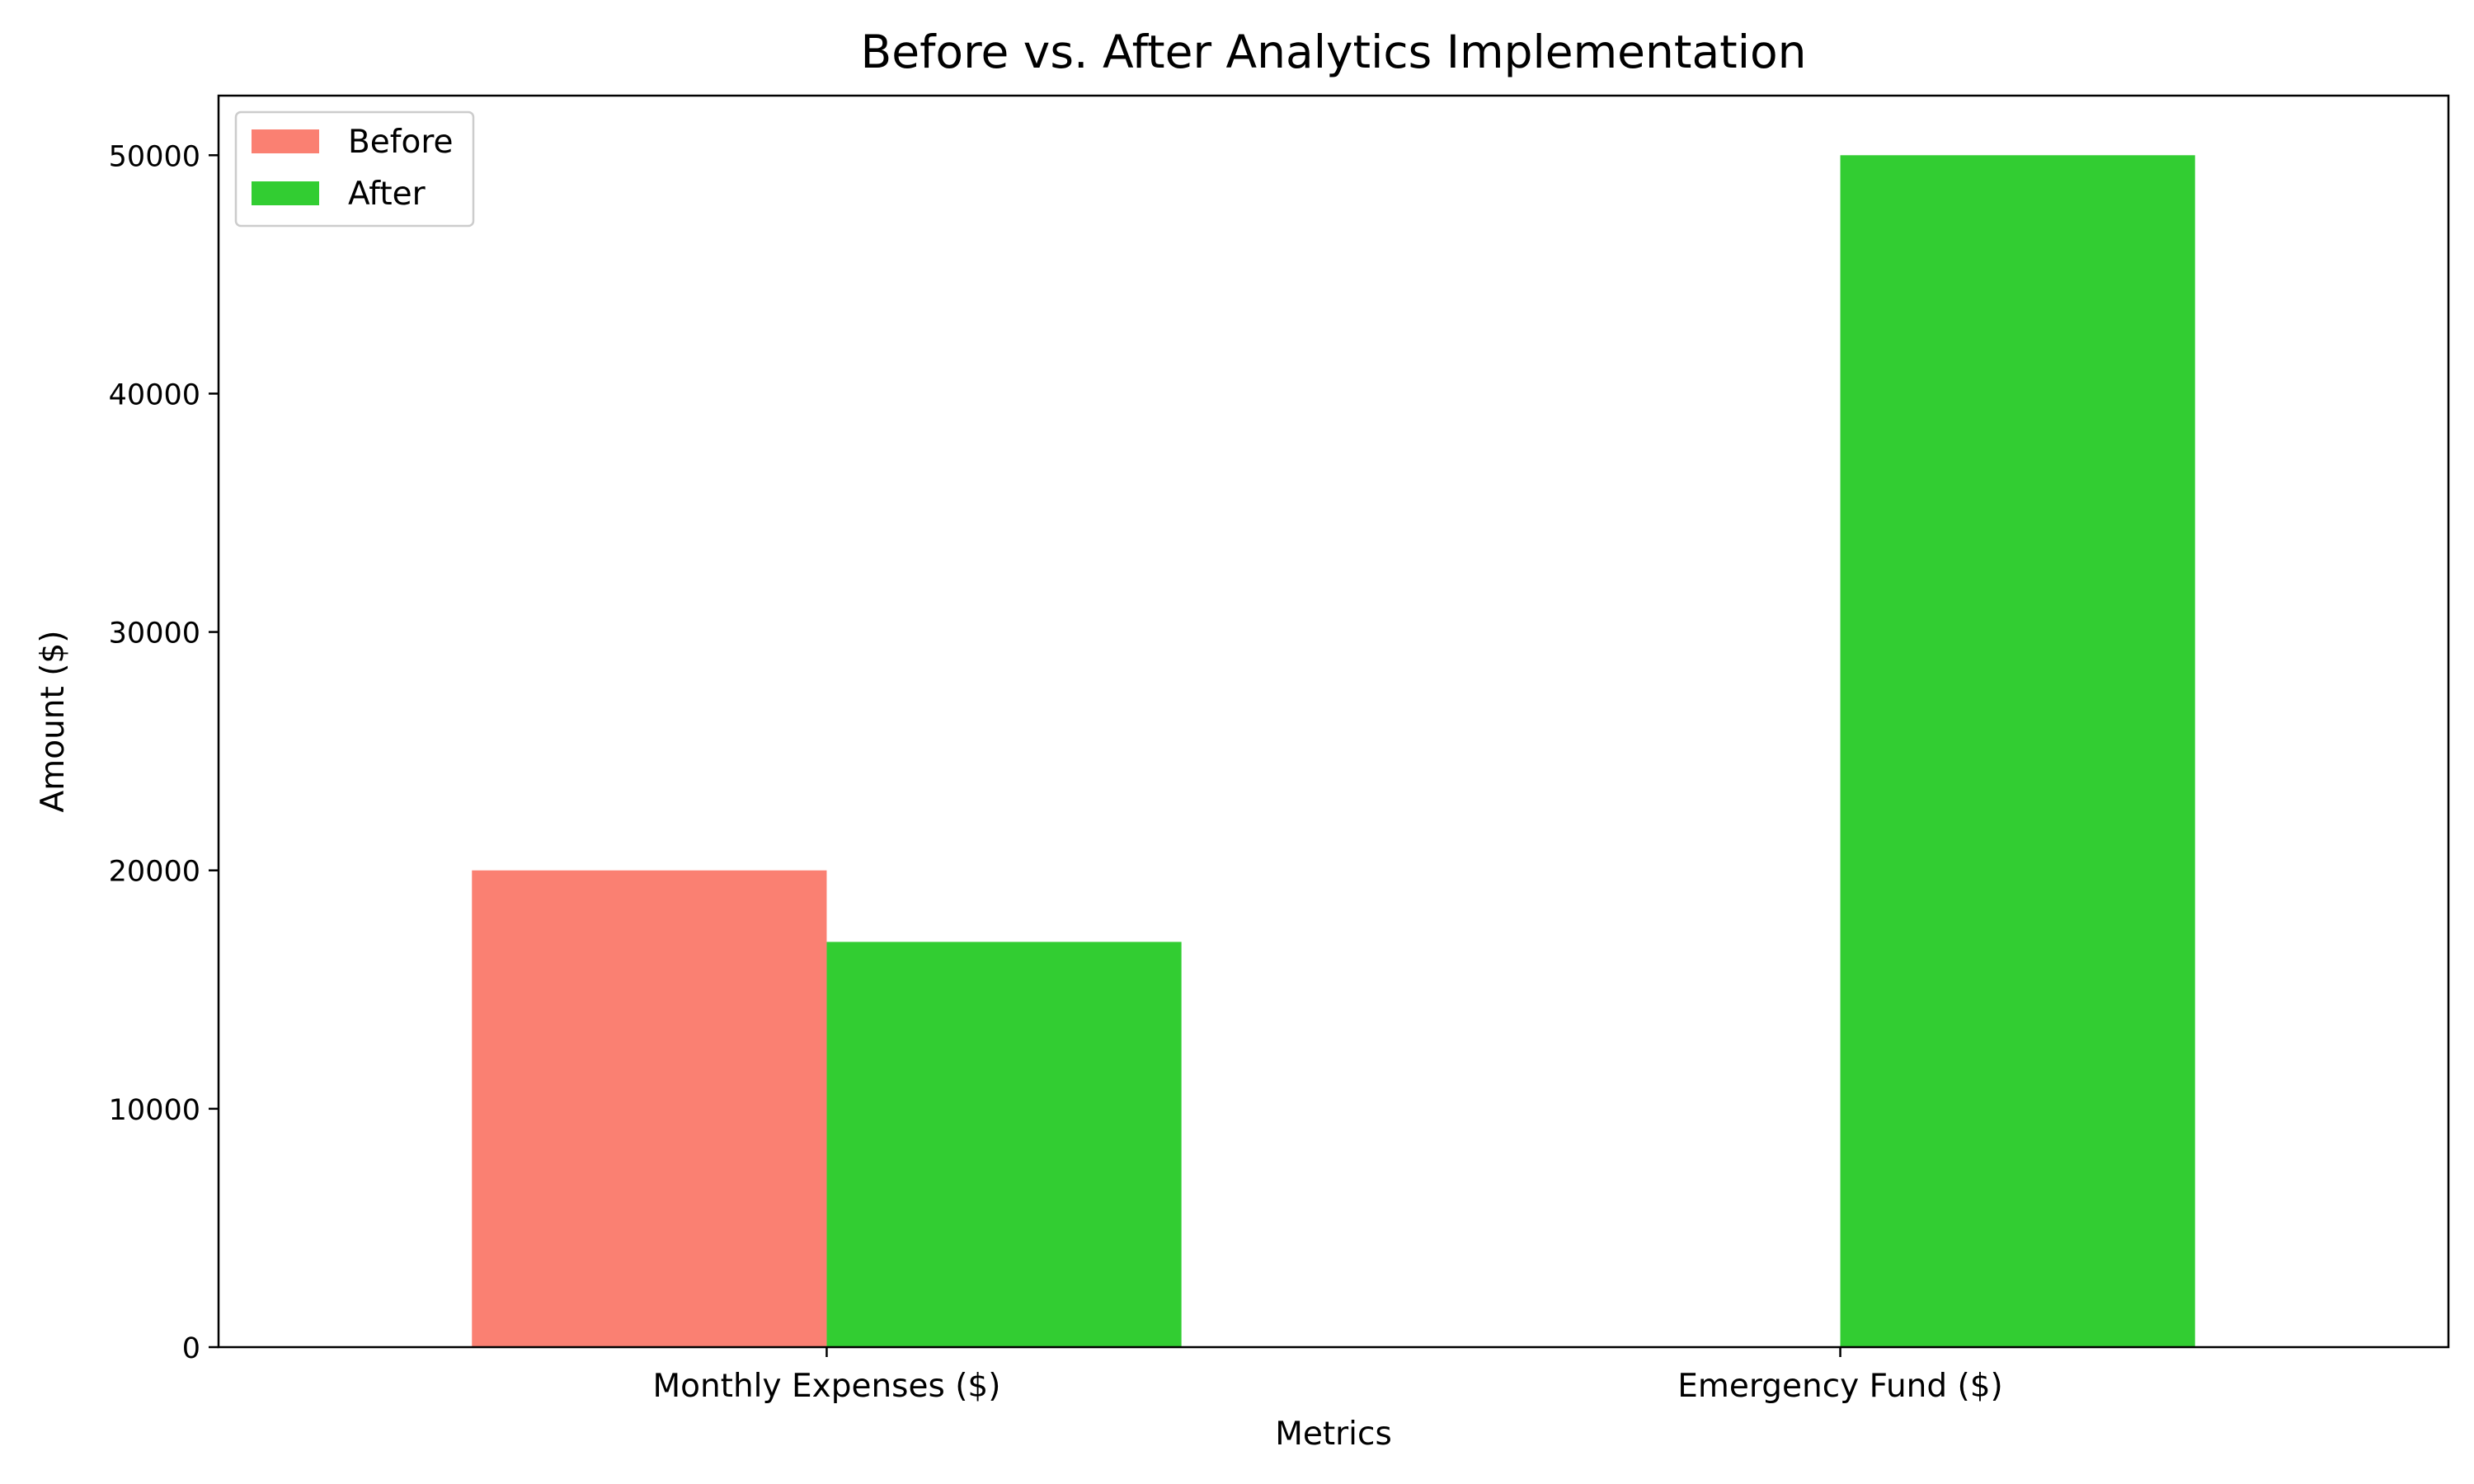 Image resolution: width=2474 pixels, height=1484 pixels. I want to click on x-axis-label: Metrics, so click(1333, 1434).